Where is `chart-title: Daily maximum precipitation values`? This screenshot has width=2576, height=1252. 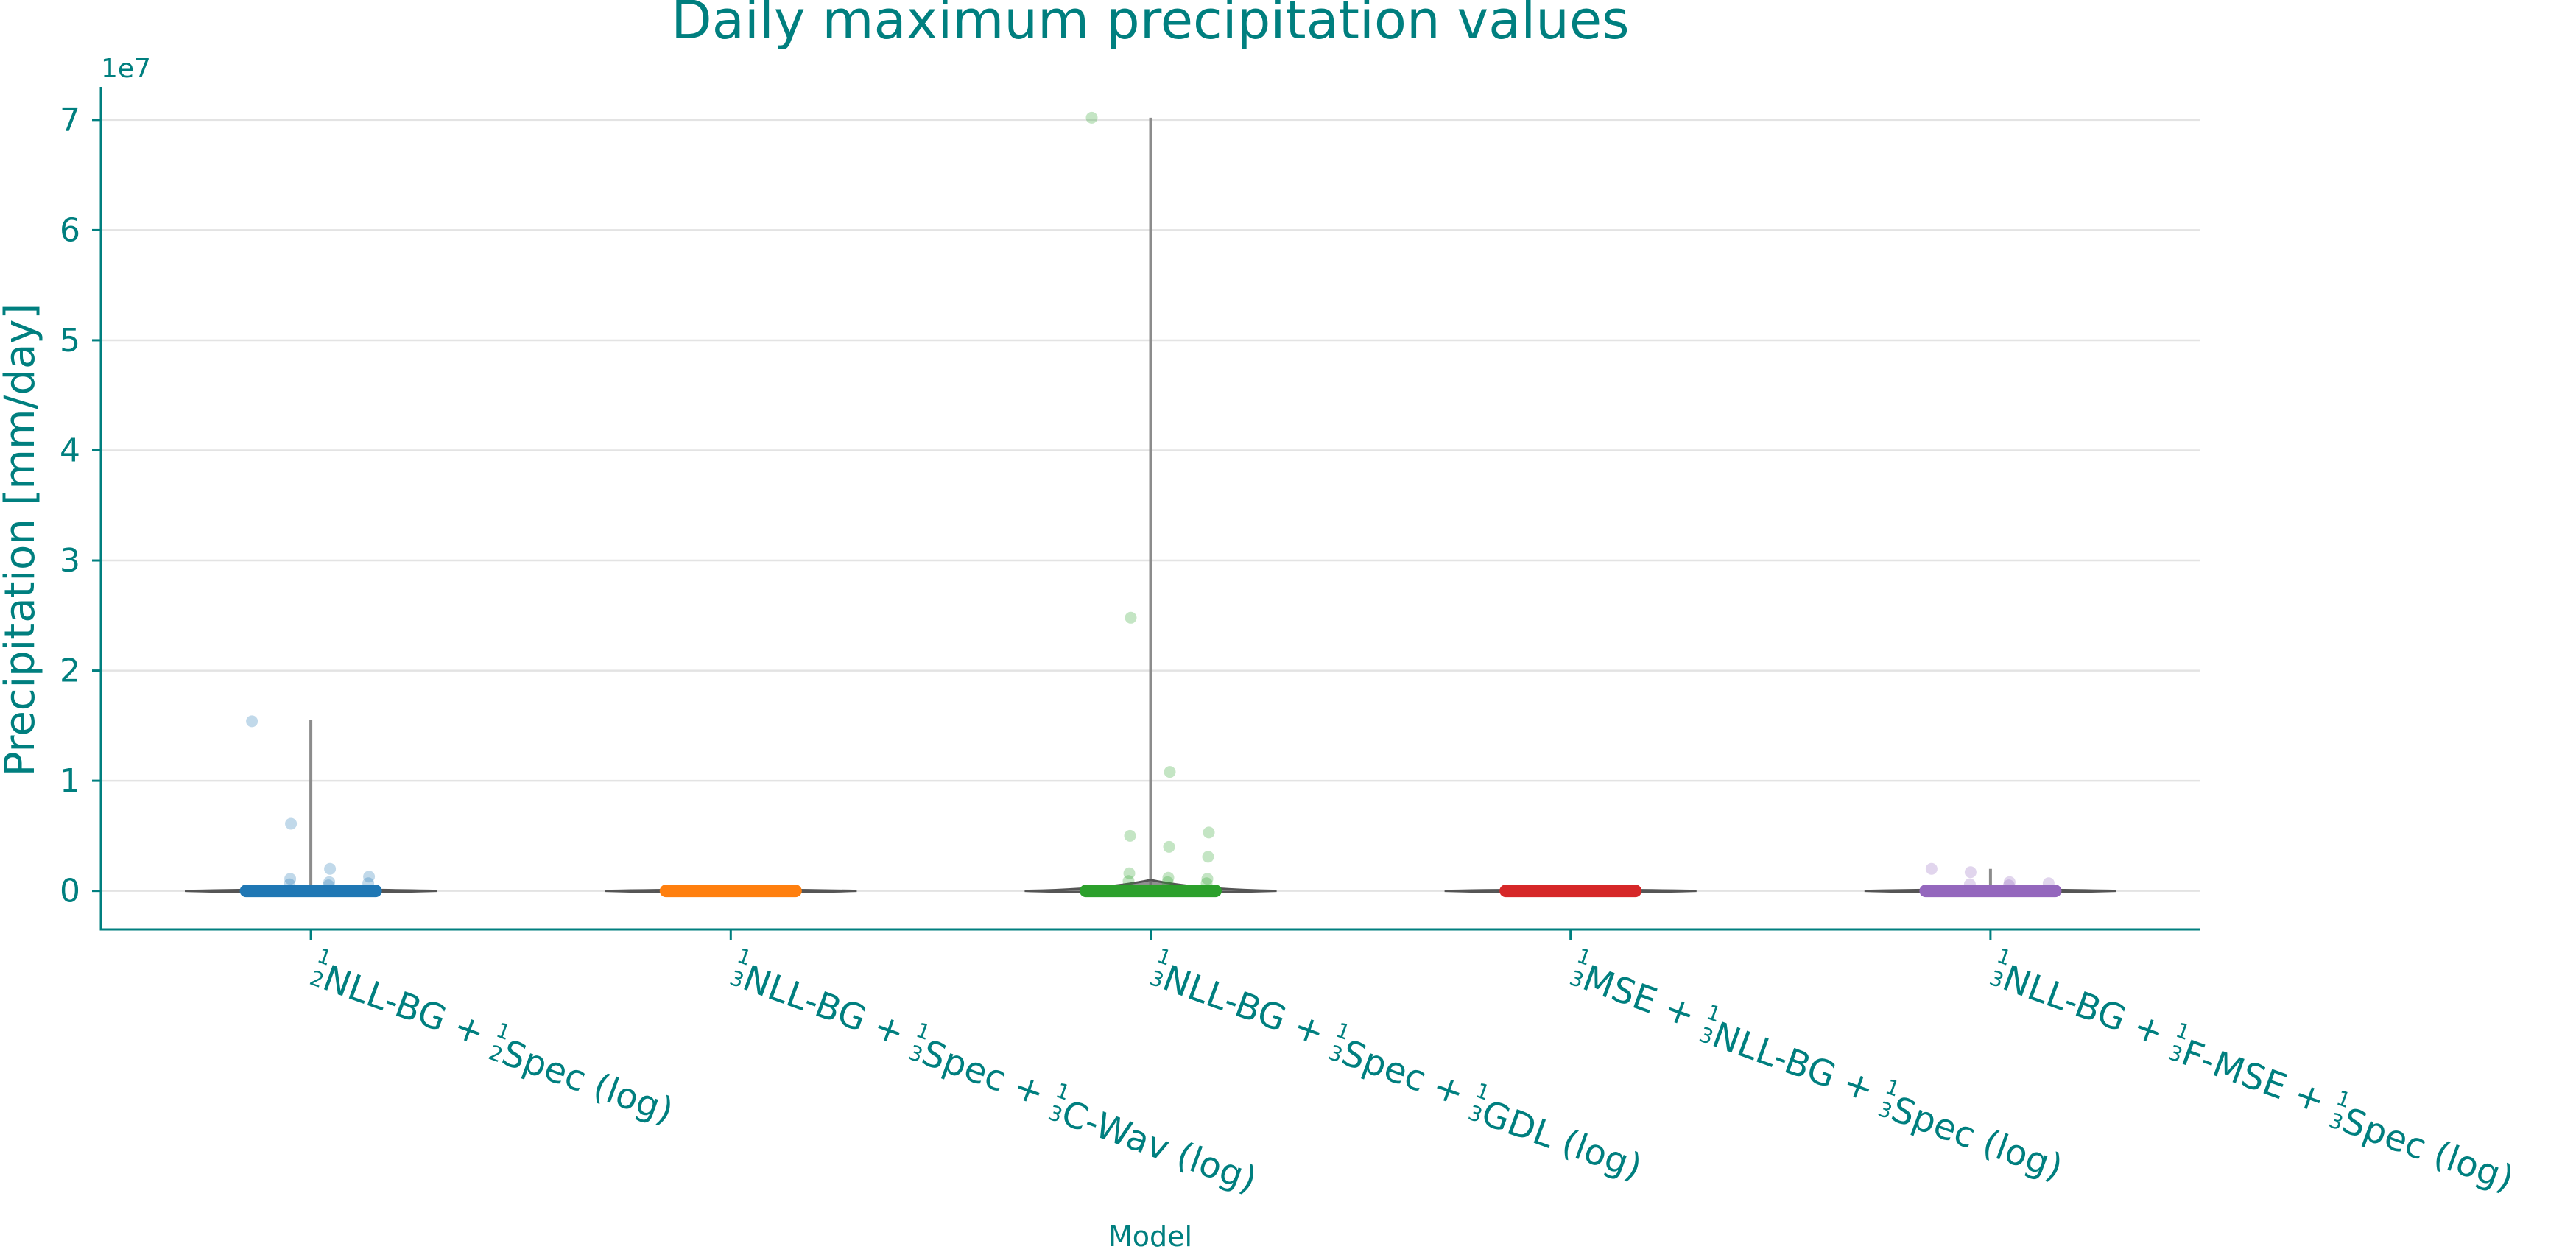
chart-title: Daily maximum precipitation values is located at coordinates (1150, 25).